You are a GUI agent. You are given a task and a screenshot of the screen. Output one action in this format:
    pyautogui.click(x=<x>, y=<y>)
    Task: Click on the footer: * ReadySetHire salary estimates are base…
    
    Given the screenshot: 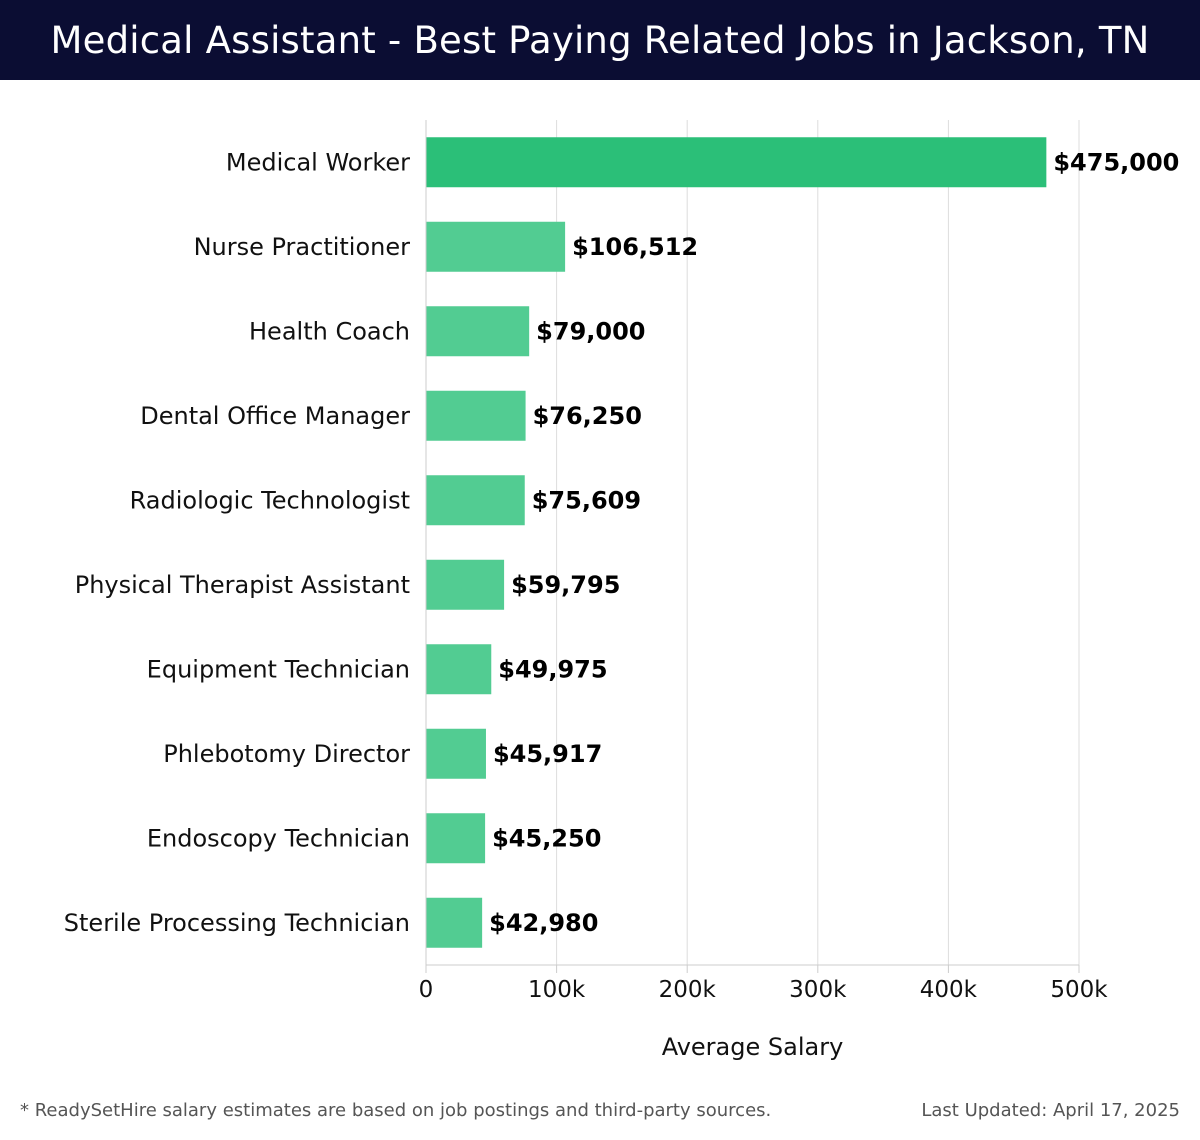 What is the action you would take?
    pyautogui.click(x=600, y=1110)
    